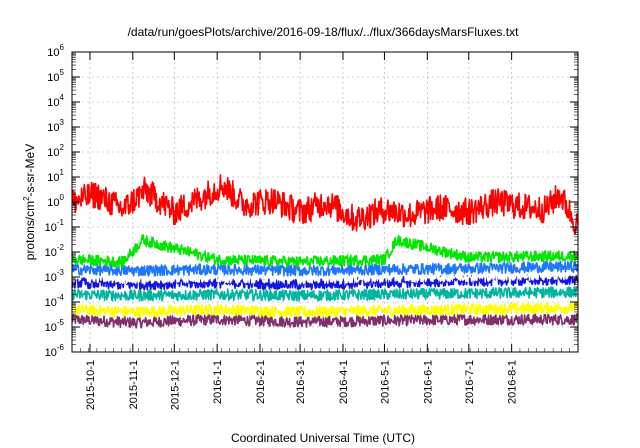  I want to click on y-tick-label: 10⁻², so click(55, 251).